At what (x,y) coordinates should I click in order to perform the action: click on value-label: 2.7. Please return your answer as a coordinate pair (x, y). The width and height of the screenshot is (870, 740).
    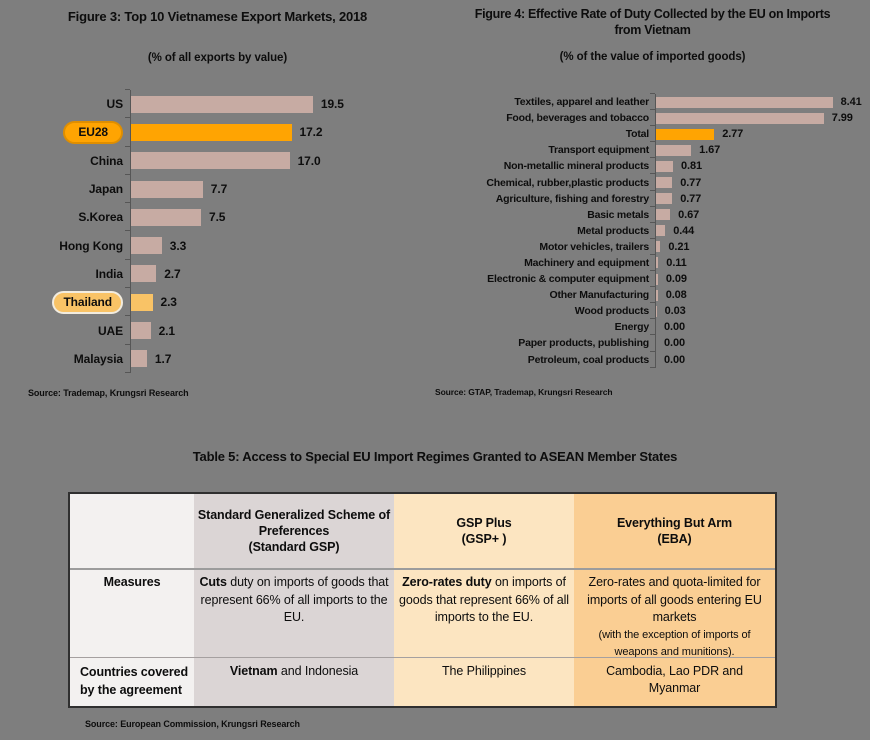
    Looking at the image, I should click on (172, 273).